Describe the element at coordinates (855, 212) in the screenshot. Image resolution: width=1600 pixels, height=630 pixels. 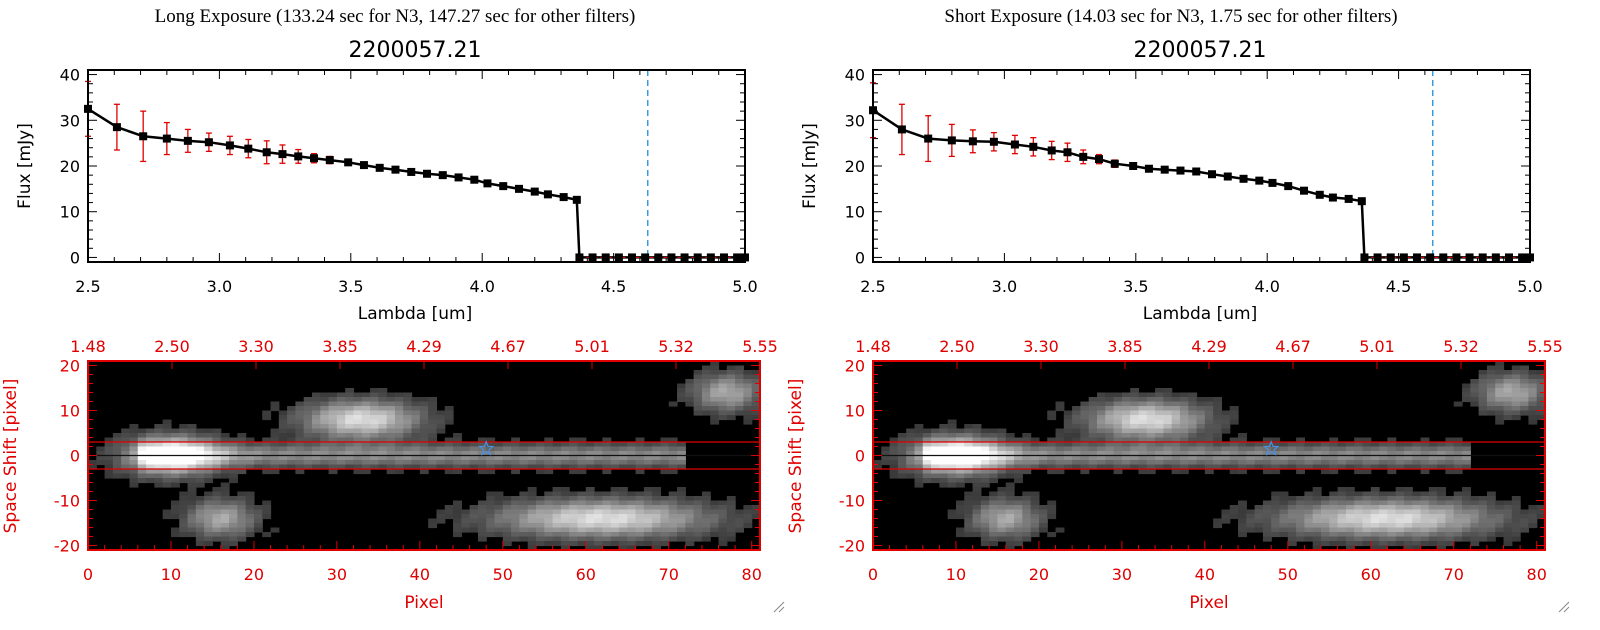
I see `y-tick-label: 10` at that location.